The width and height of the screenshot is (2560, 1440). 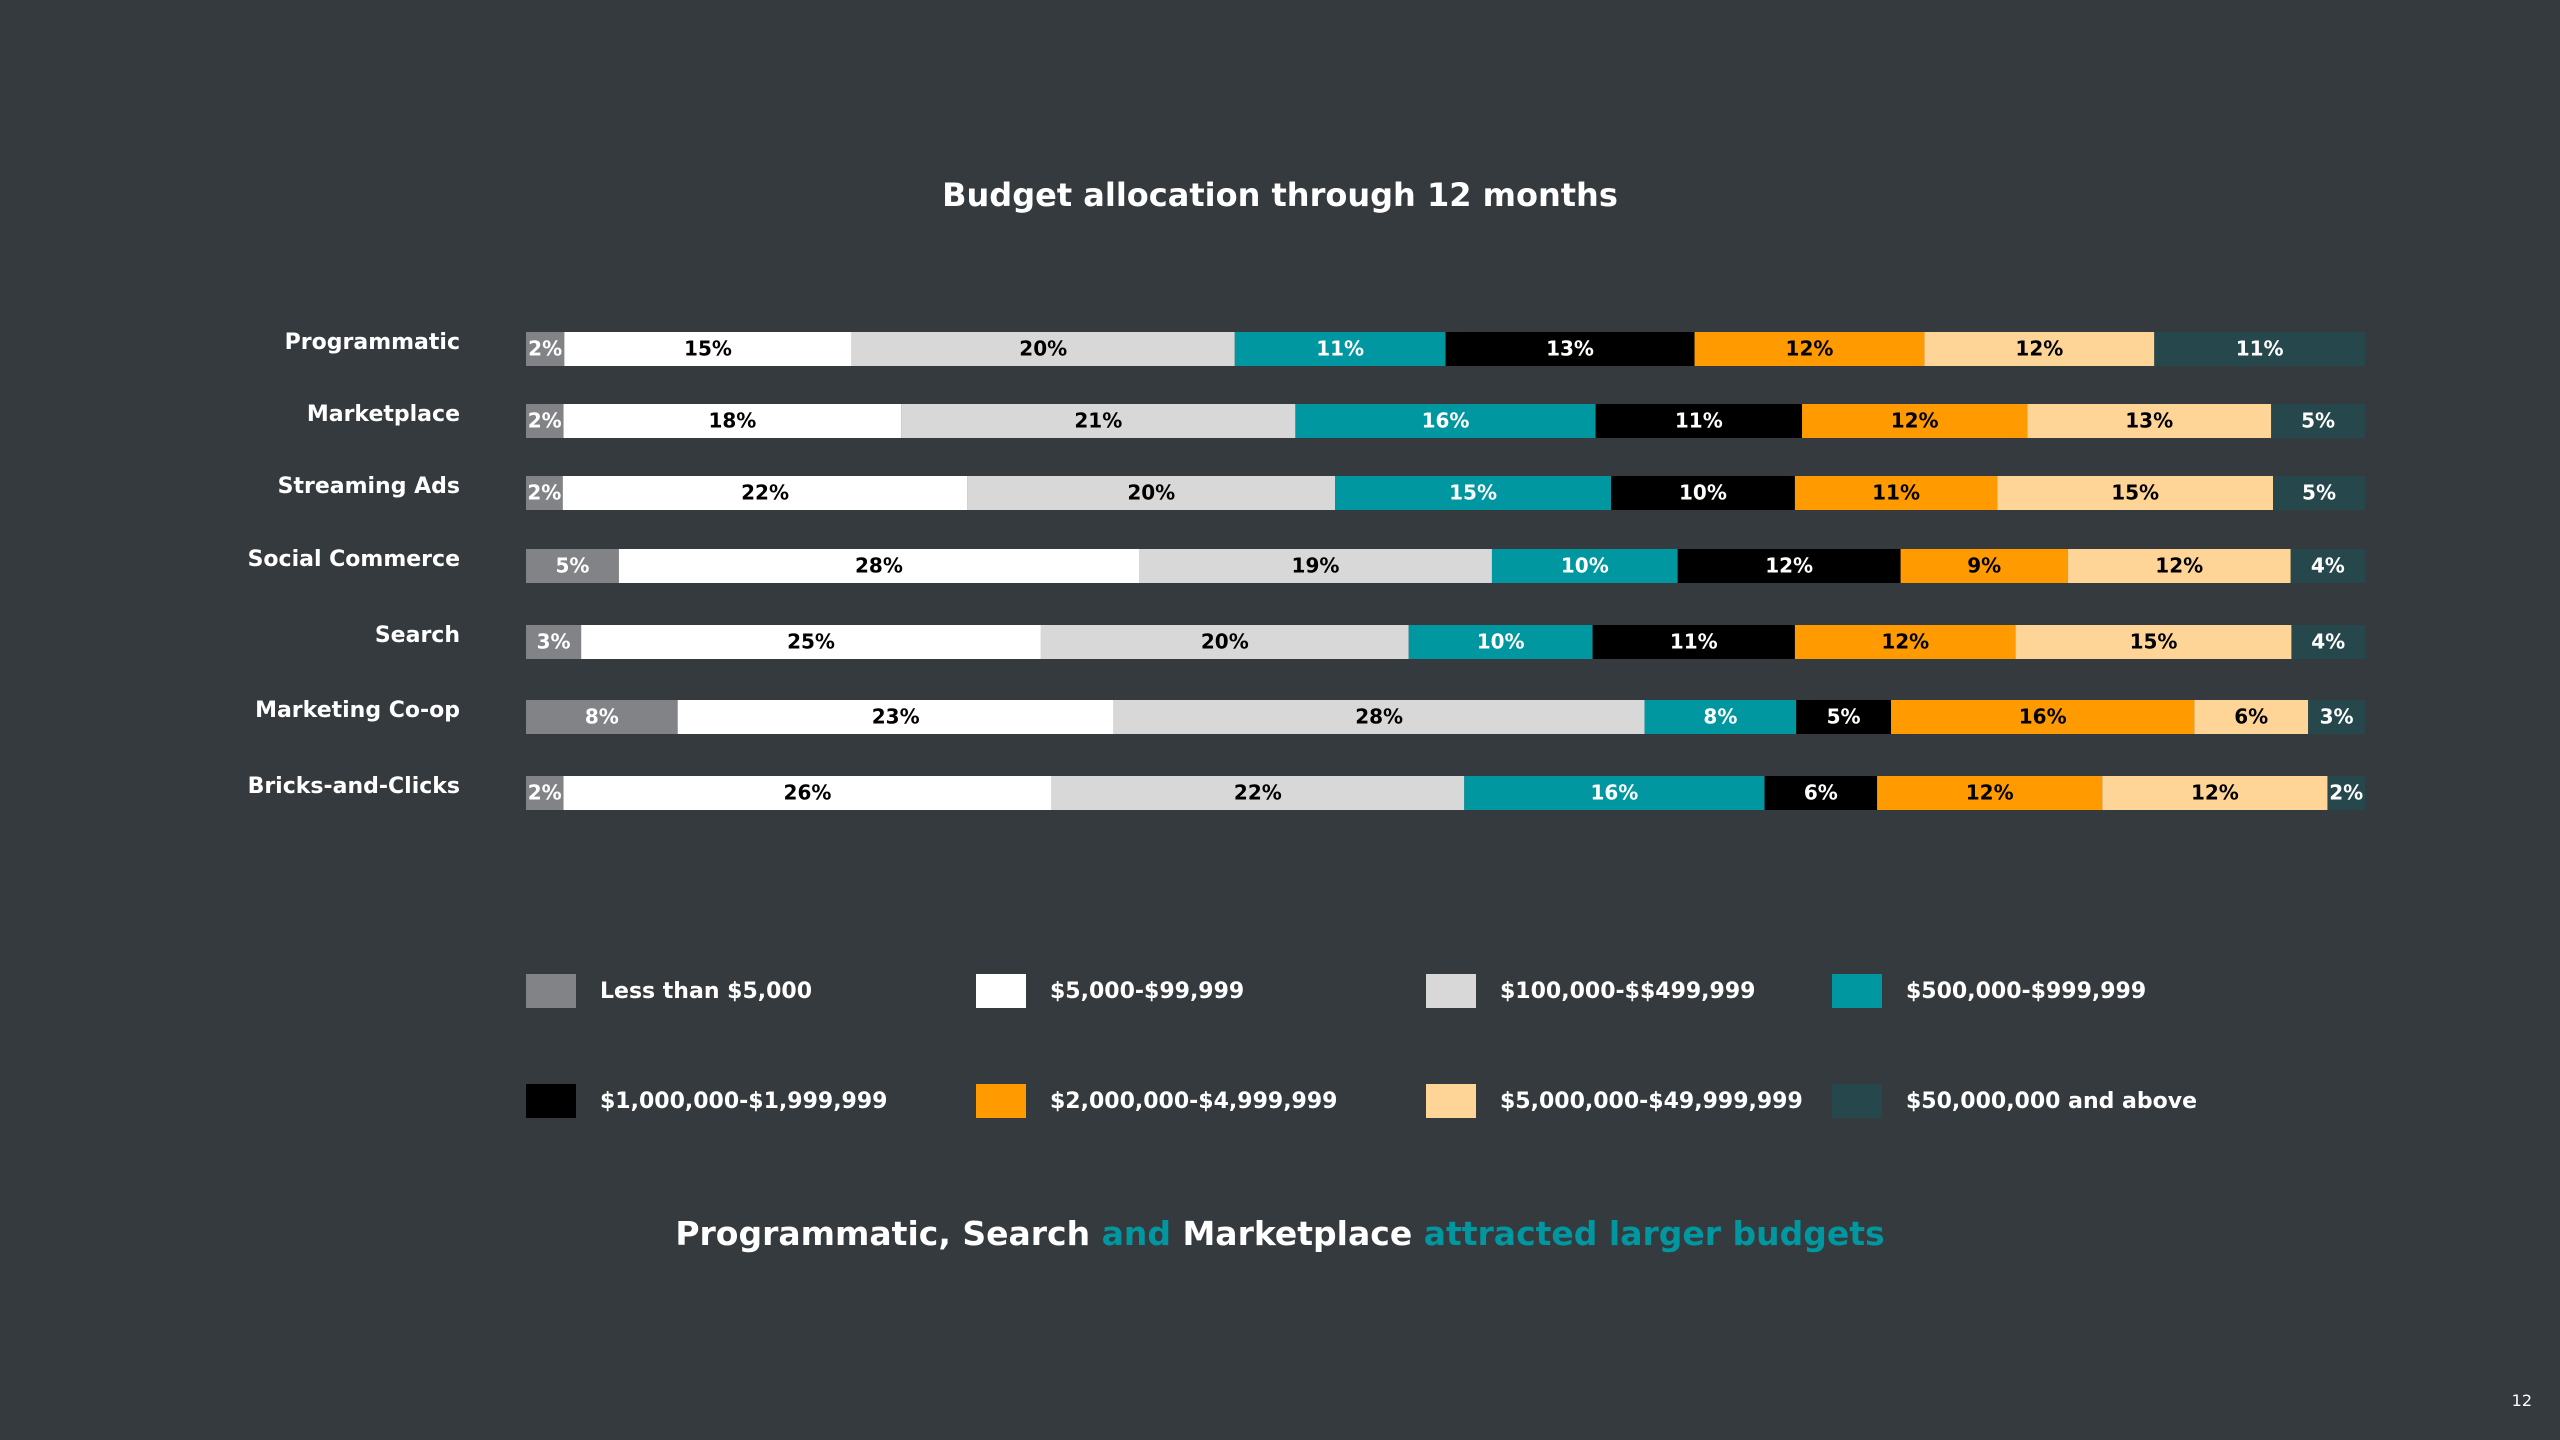 I want to click on data-label: 9%, so click(x=1984, y=566).